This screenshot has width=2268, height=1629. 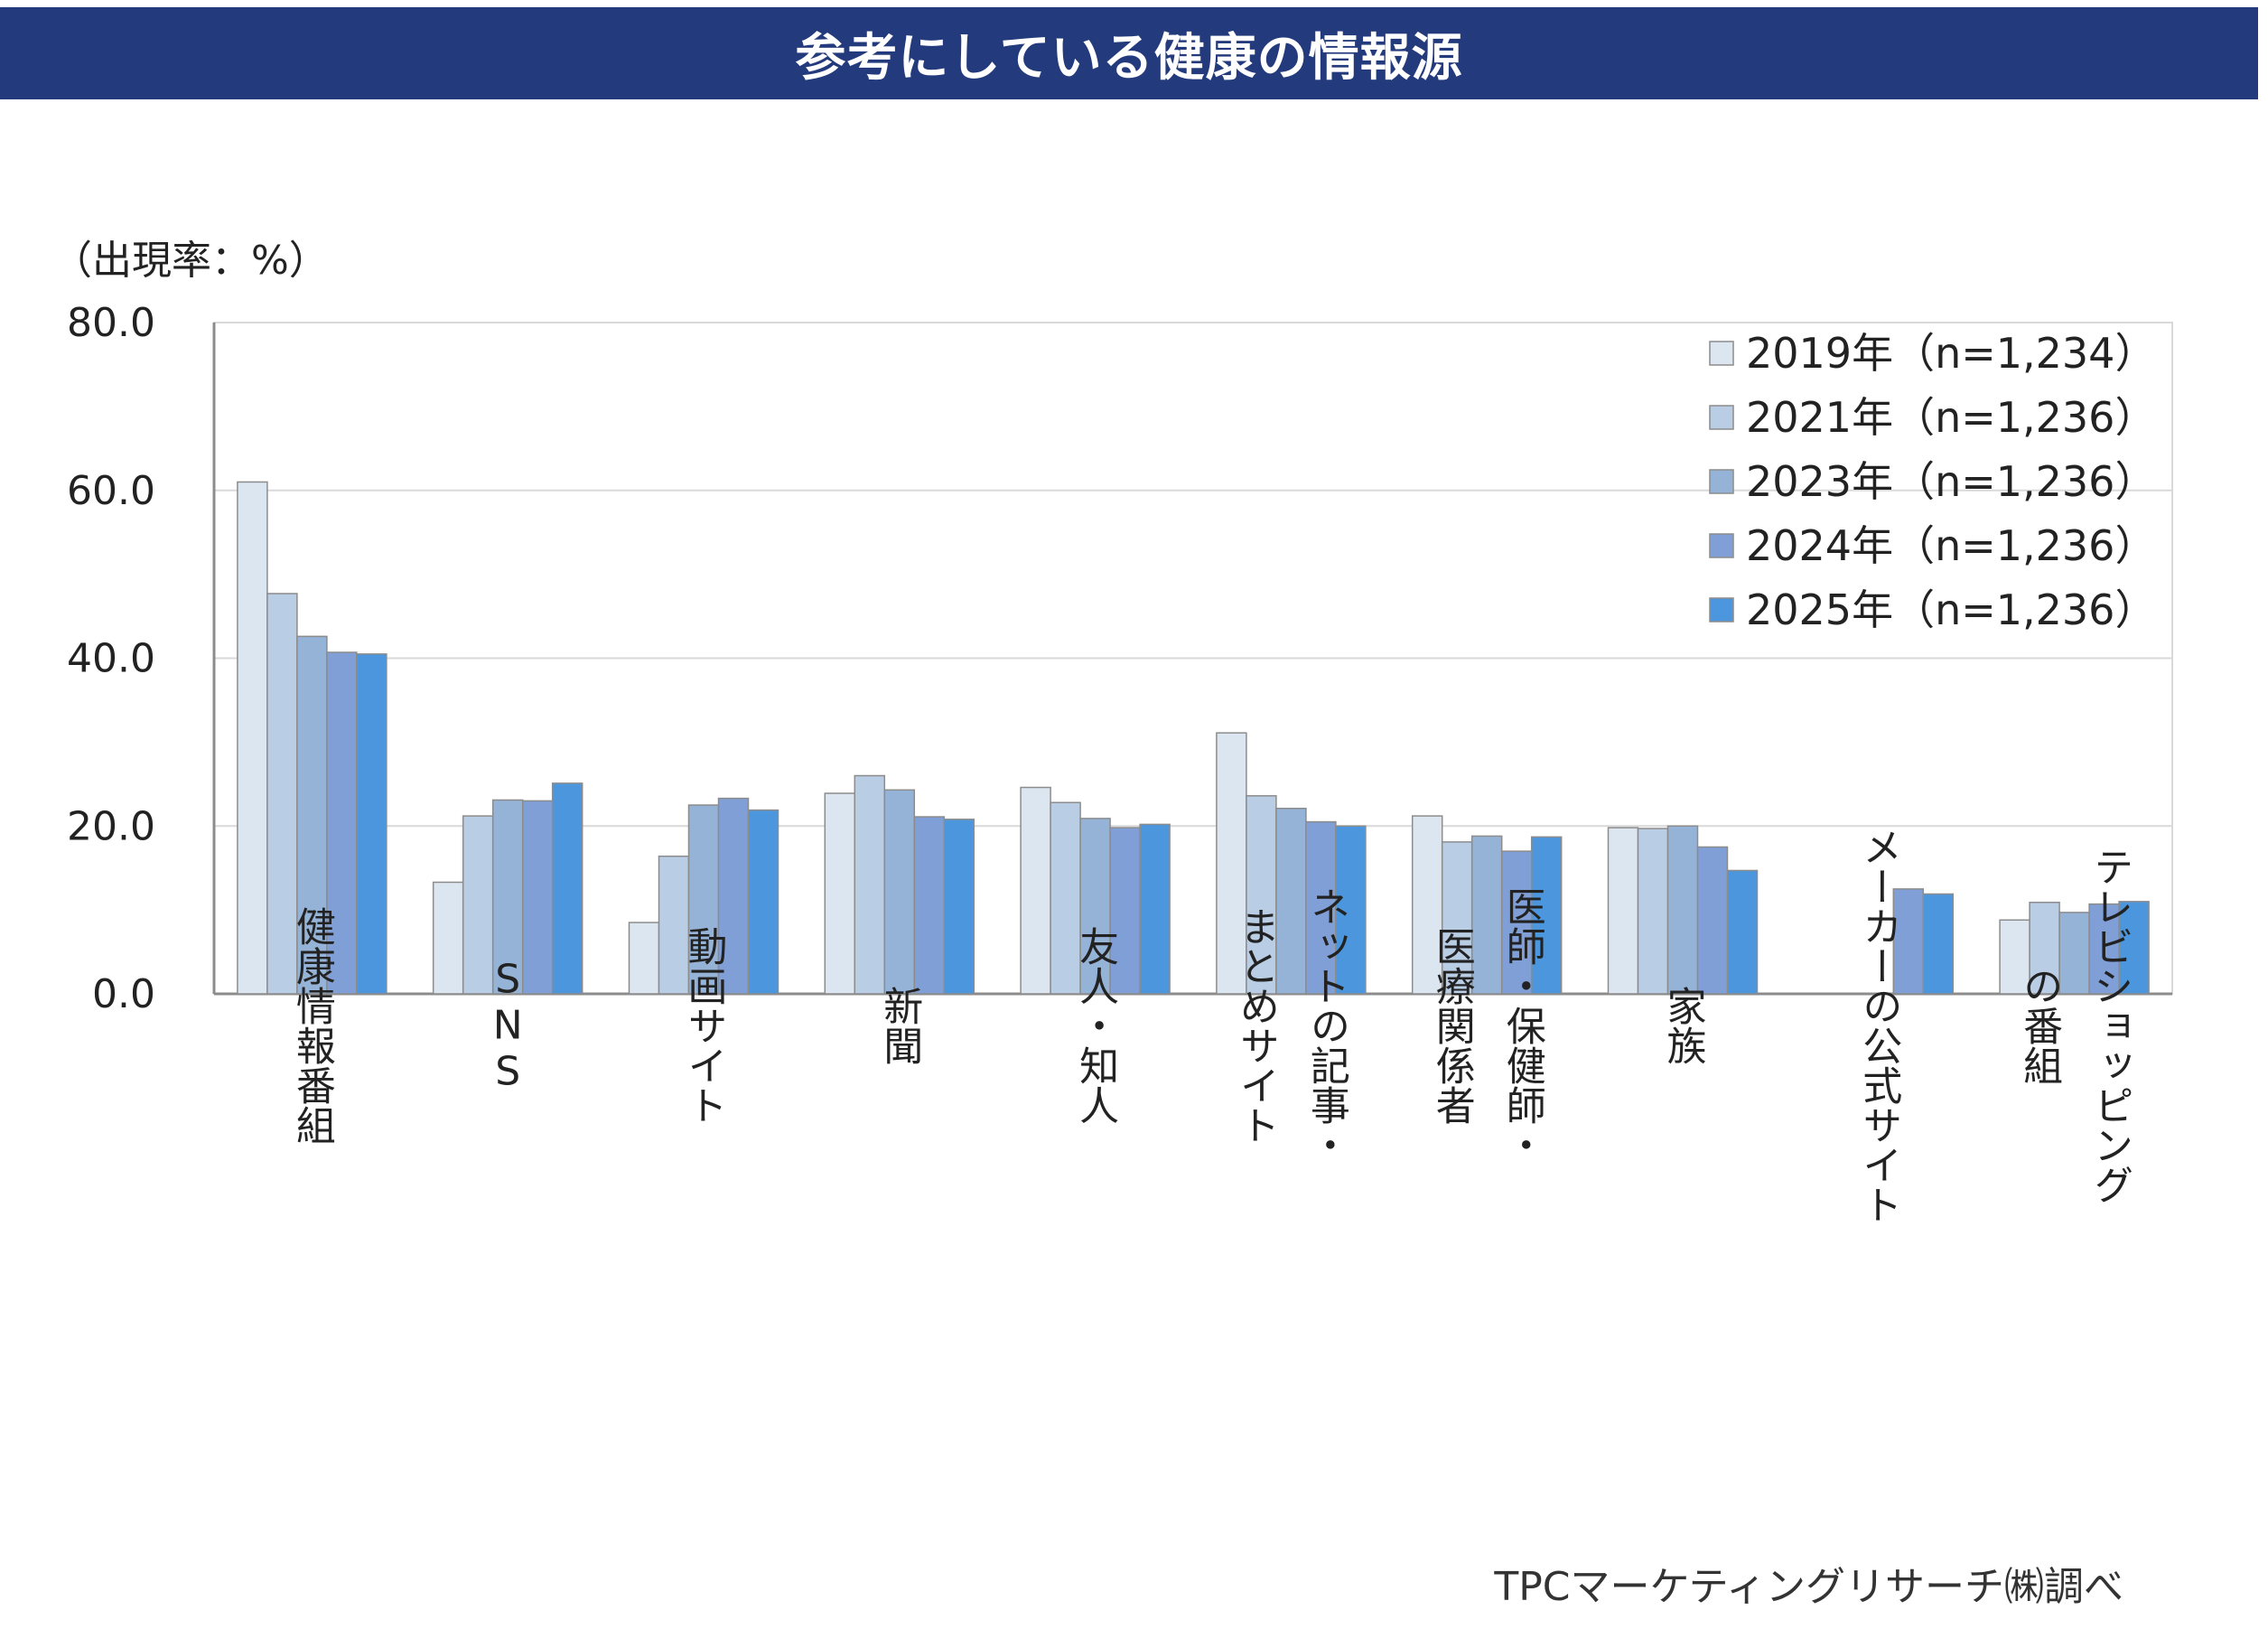 I want to click on legend-label: 2025年（n=1,236）, so click(x=1951, y=609).